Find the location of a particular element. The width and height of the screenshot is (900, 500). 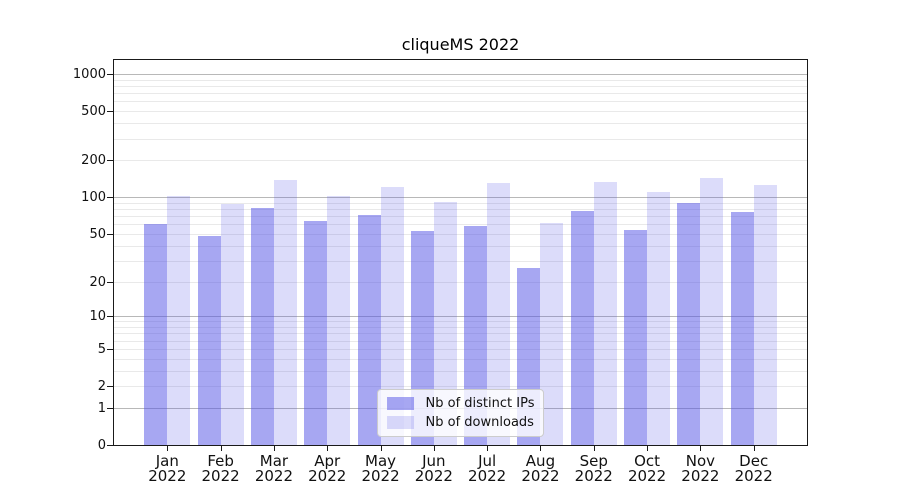

legend-row-downloads: Nb of downloads is located at coordinates (460, 422).